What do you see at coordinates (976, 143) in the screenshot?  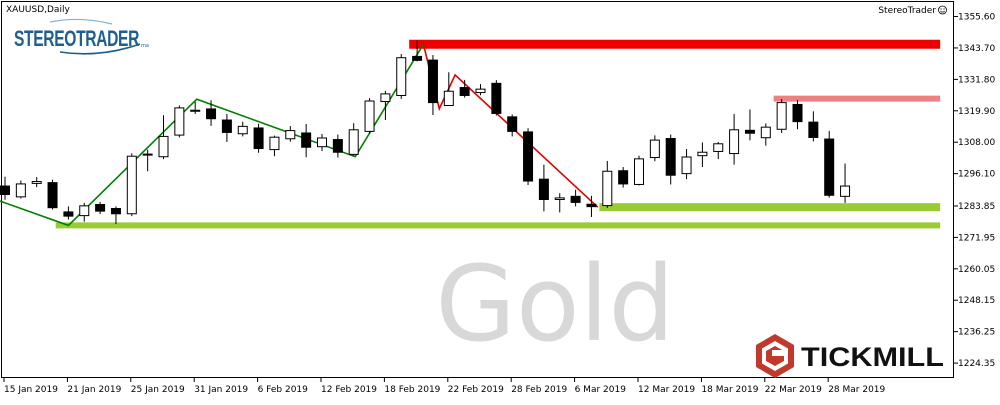 I see `price-tick-label: 1308.00` at bounding box center [976, 143].